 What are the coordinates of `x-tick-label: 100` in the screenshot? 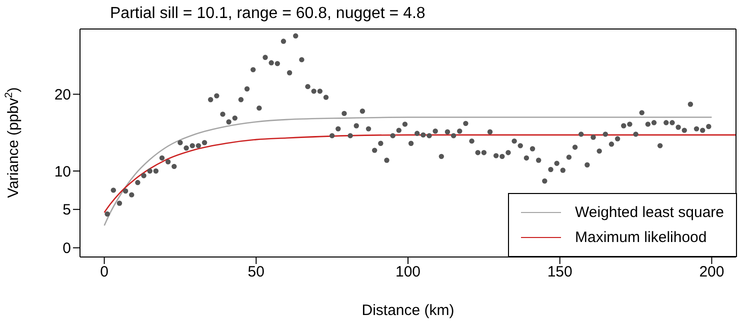 It's located at (408, 272).